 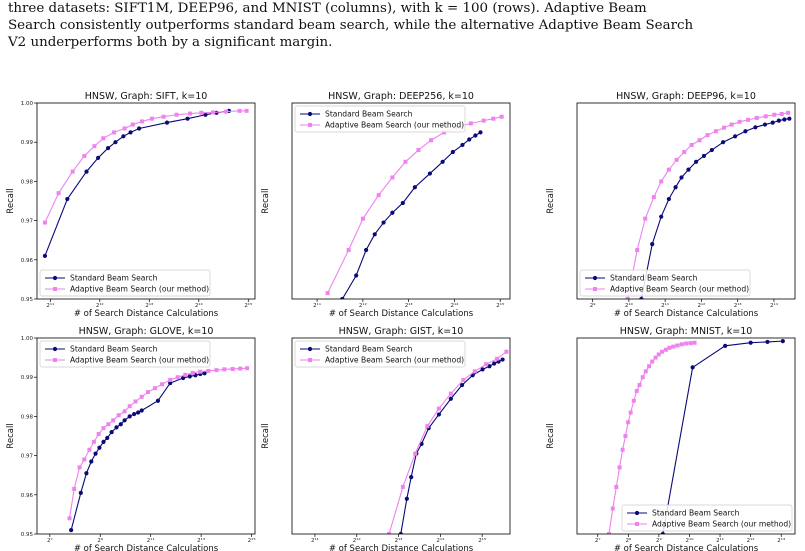 I want to click on x-tick-label: 2¹⁰, so click(x=629, y=305).